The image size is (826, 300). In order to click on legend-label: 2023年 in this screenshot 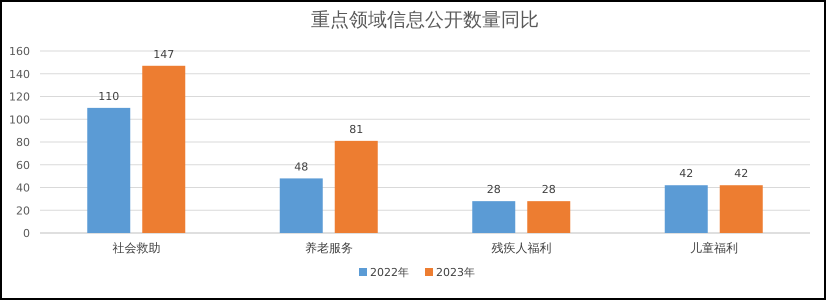, I will do `click(455, 272)`.